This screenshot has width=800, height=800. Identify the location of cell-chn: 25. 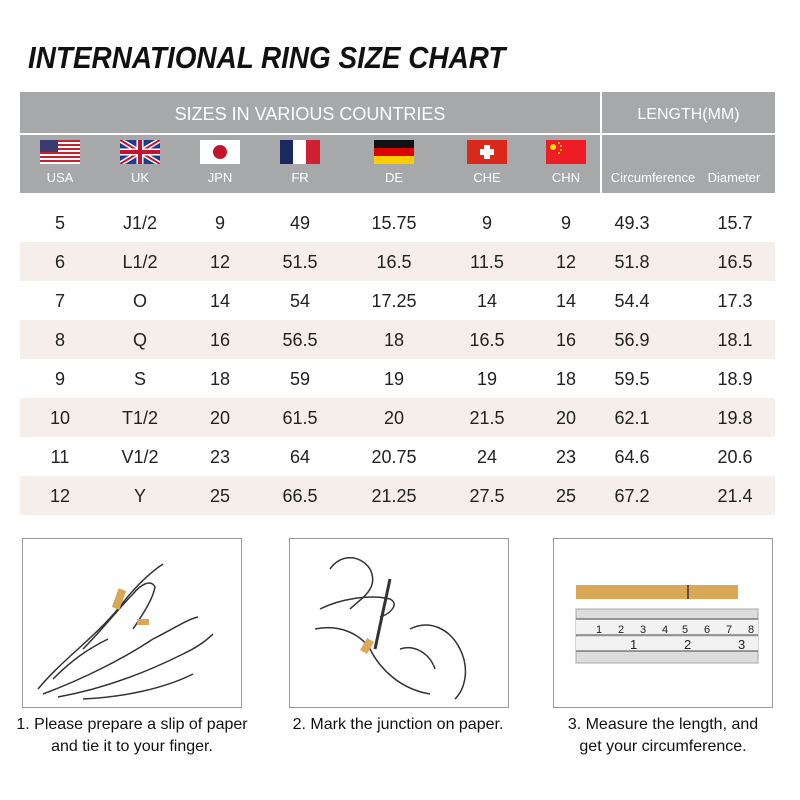
(566, 496).